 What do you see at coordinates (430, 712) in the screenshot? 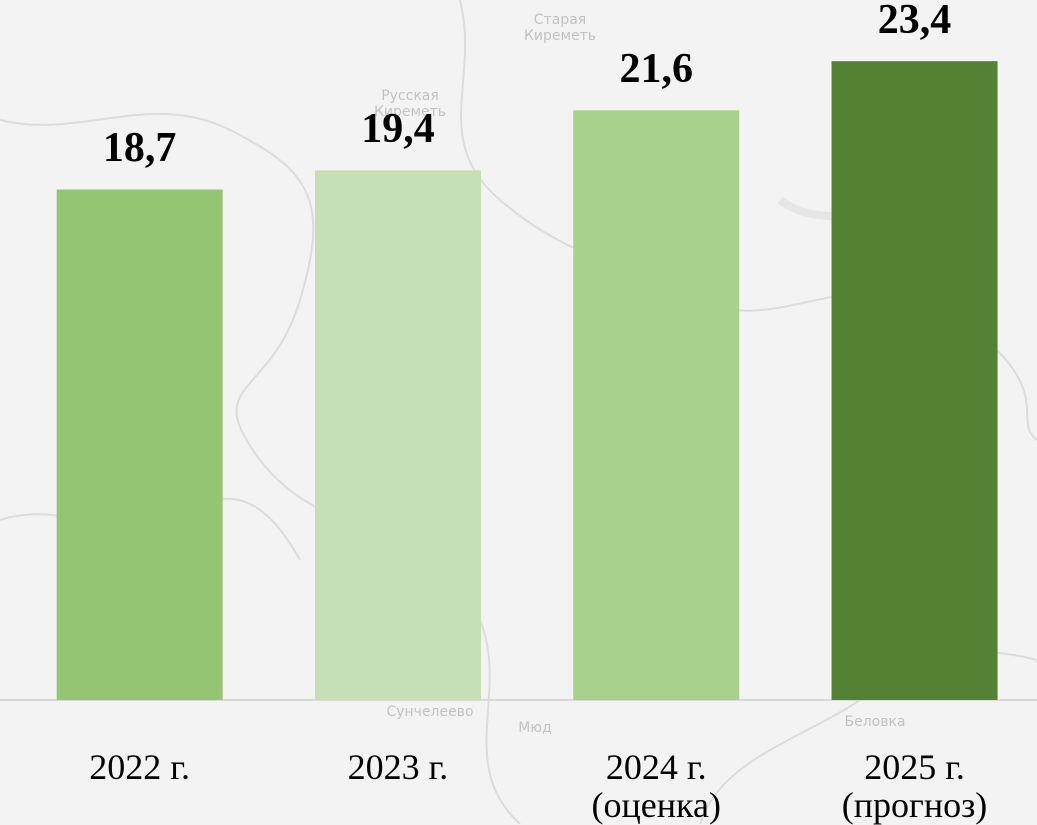
I see `map-label: Сунчелеево` at bounding box center [430, 712].